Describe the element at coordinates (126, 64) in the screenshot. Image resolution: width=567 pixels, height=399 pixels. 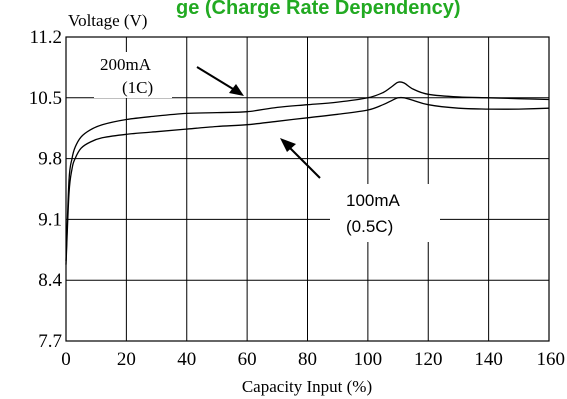
I see `annotation-200ma-line1: 200mA` at that location.